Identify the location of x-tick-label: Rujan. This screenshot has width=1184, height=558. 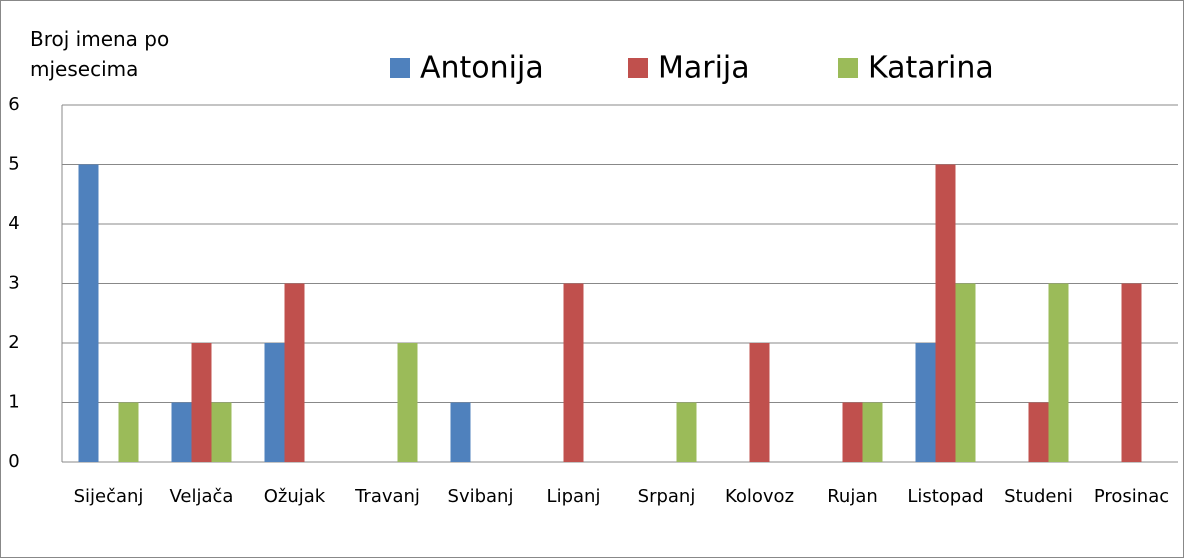
(852, 496).